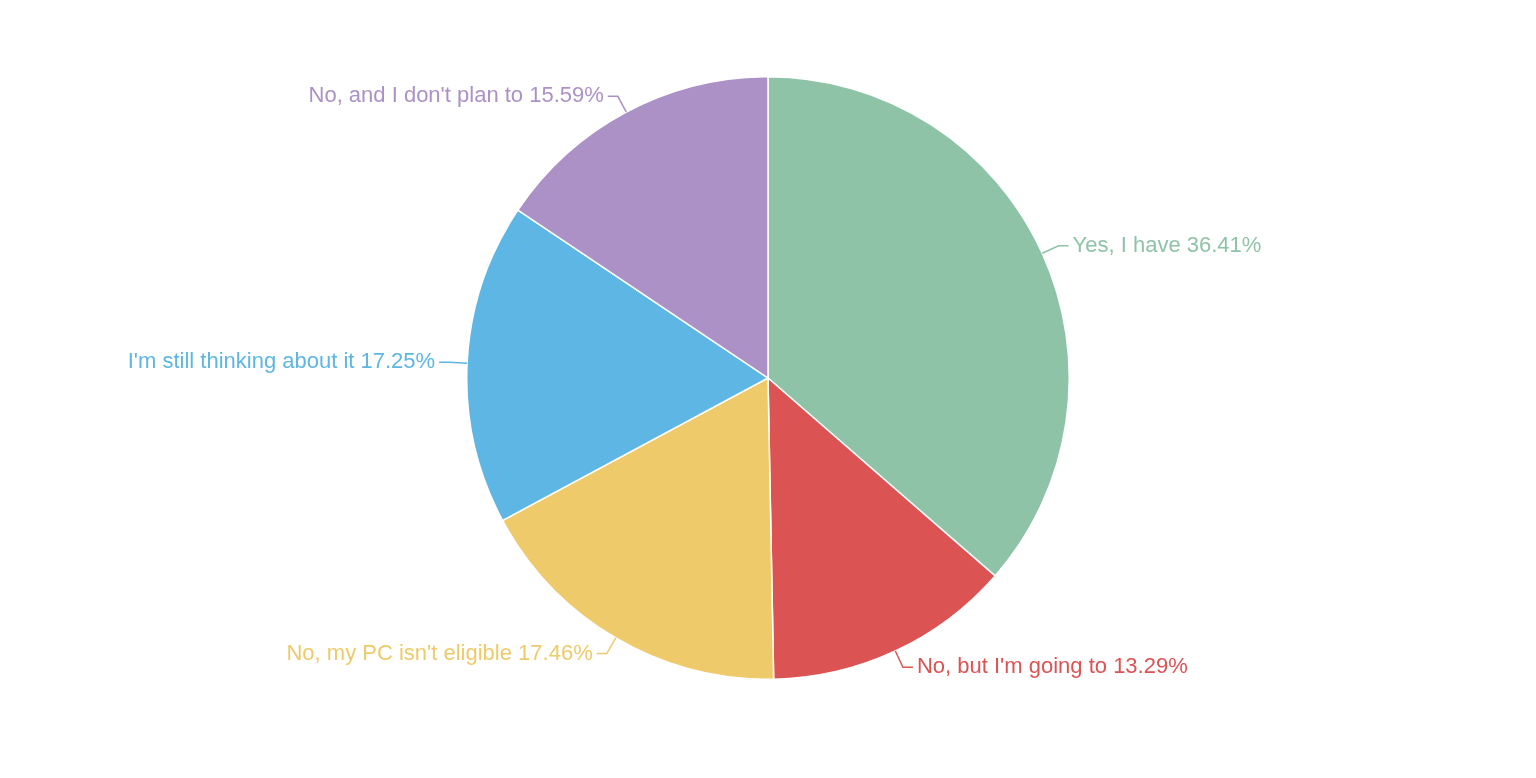 Image resolution: width=1536 pixels, height=778 pixels. What do you see at coordinates (439, 652) in the screenshot?
I see `slice-label: No, my PC isn't eligible 17.46%` at bounding box center [439, 652].